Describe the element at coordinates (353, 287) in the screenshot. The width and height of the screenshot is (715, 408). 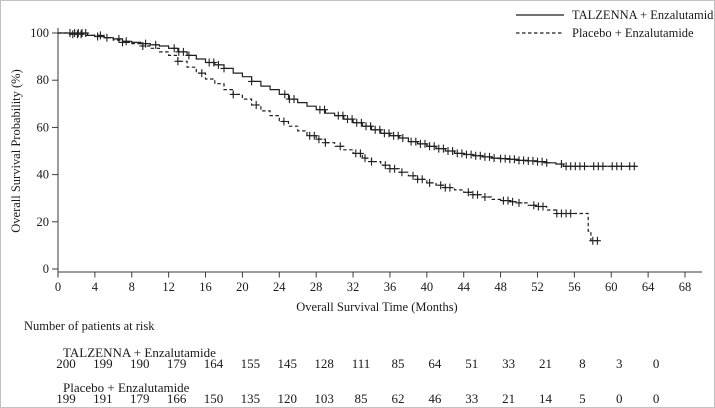
I see `x-tick-label: 32` at that location.